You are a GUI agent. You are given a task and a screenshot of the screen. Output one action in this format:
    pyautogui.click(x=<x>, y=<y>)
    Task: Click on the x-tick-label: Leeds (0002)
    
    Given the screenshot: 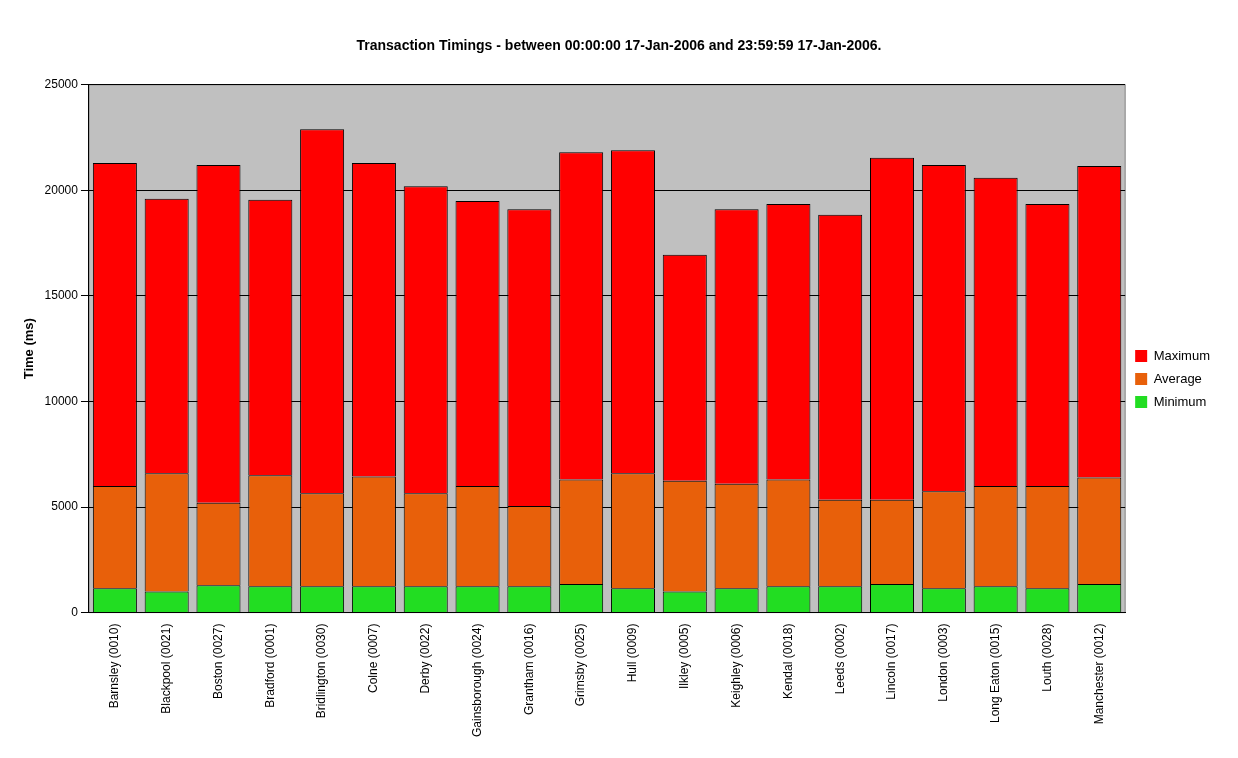 What is the action you would take?
    pyautogui.click(x=839, y=659)
    